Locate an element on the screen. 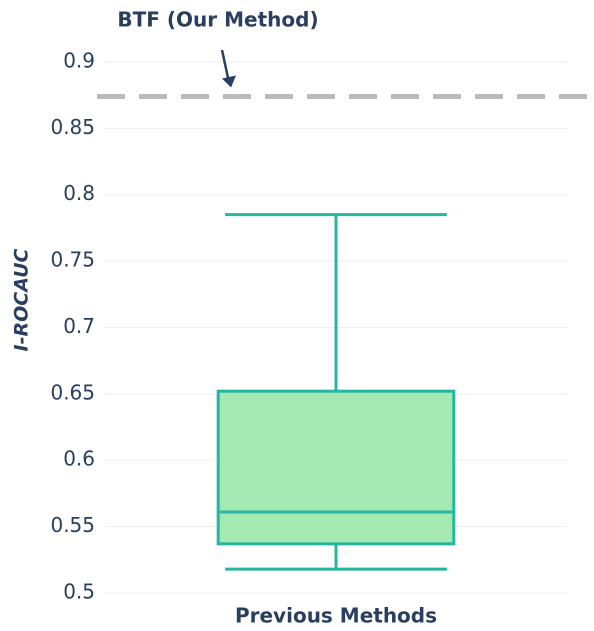 This screenshot has height=631, width=594. y-axis-label: I-ROCAUC is located at coordinates (22, 299).